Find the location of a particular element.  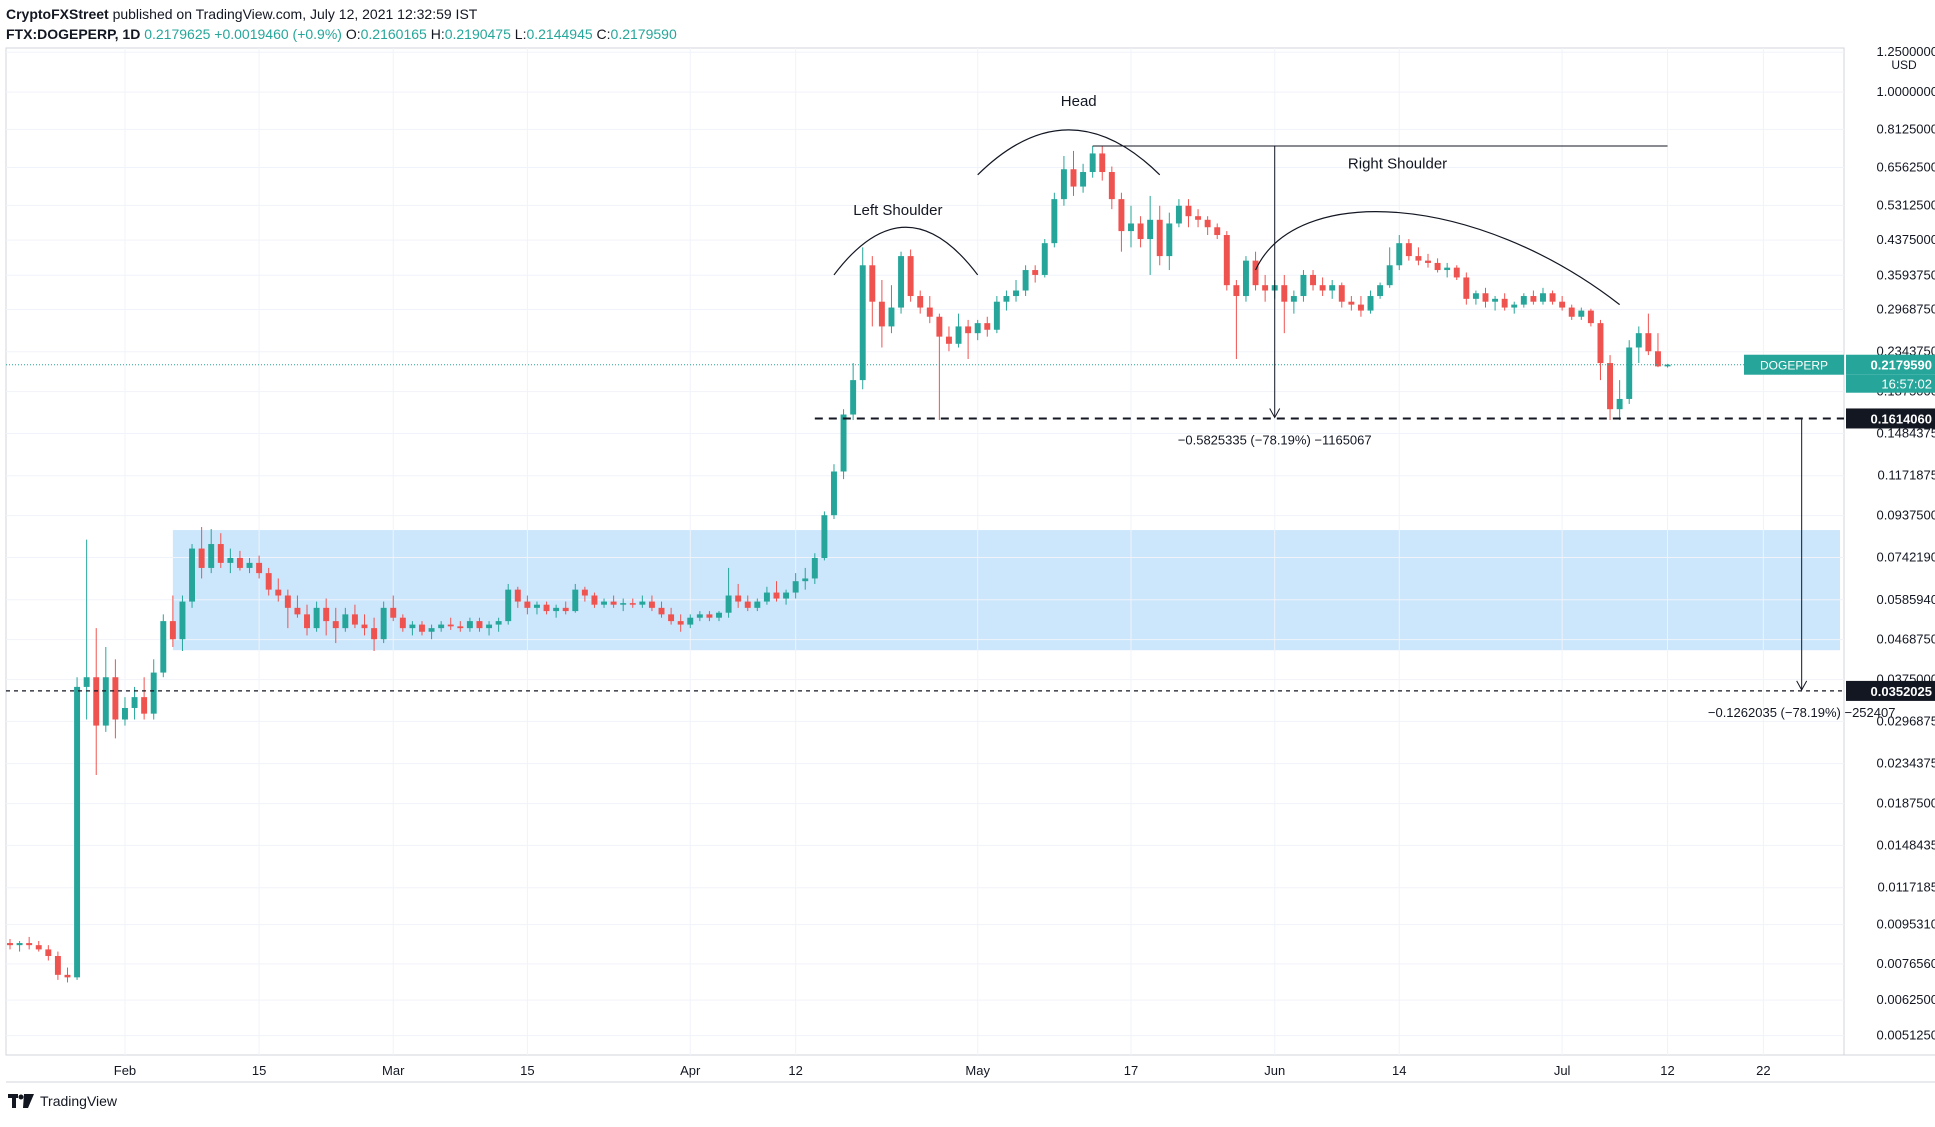

y-tick-label: 0.0062500 is located at coordinates (1906, 999).